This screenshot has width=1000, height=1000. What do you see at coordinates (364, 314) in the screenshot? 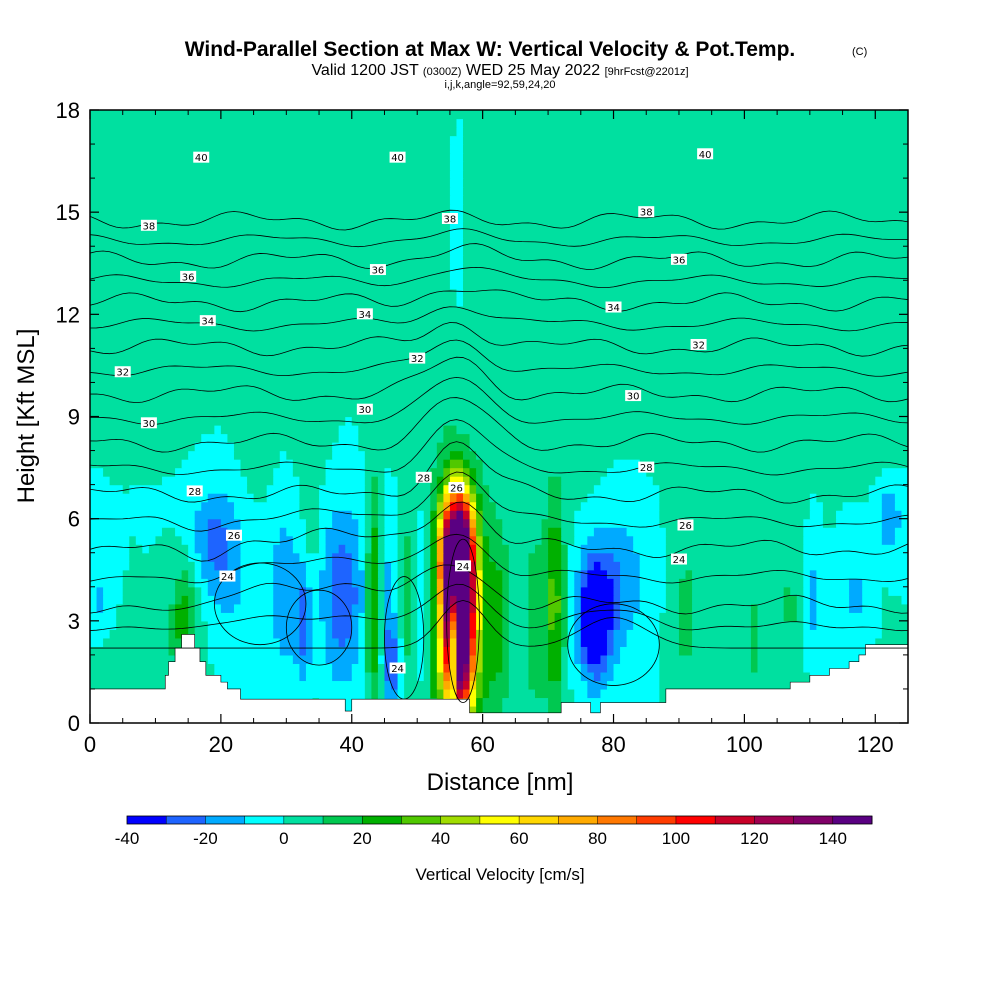
I see `contour-label-34: 34` at bounding box center [364, 314].